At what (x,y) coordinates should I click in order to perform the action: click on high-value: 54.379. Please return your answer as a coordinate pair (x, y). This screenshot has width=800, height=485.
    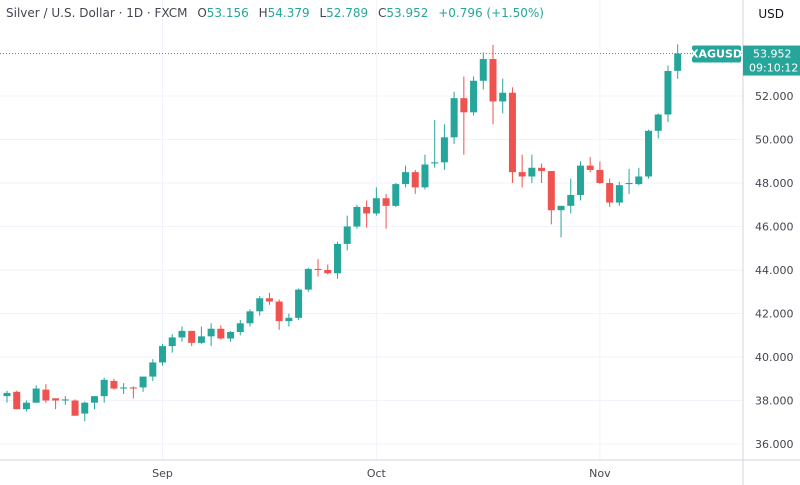
    Looking at the image, I should click on (288, 13).